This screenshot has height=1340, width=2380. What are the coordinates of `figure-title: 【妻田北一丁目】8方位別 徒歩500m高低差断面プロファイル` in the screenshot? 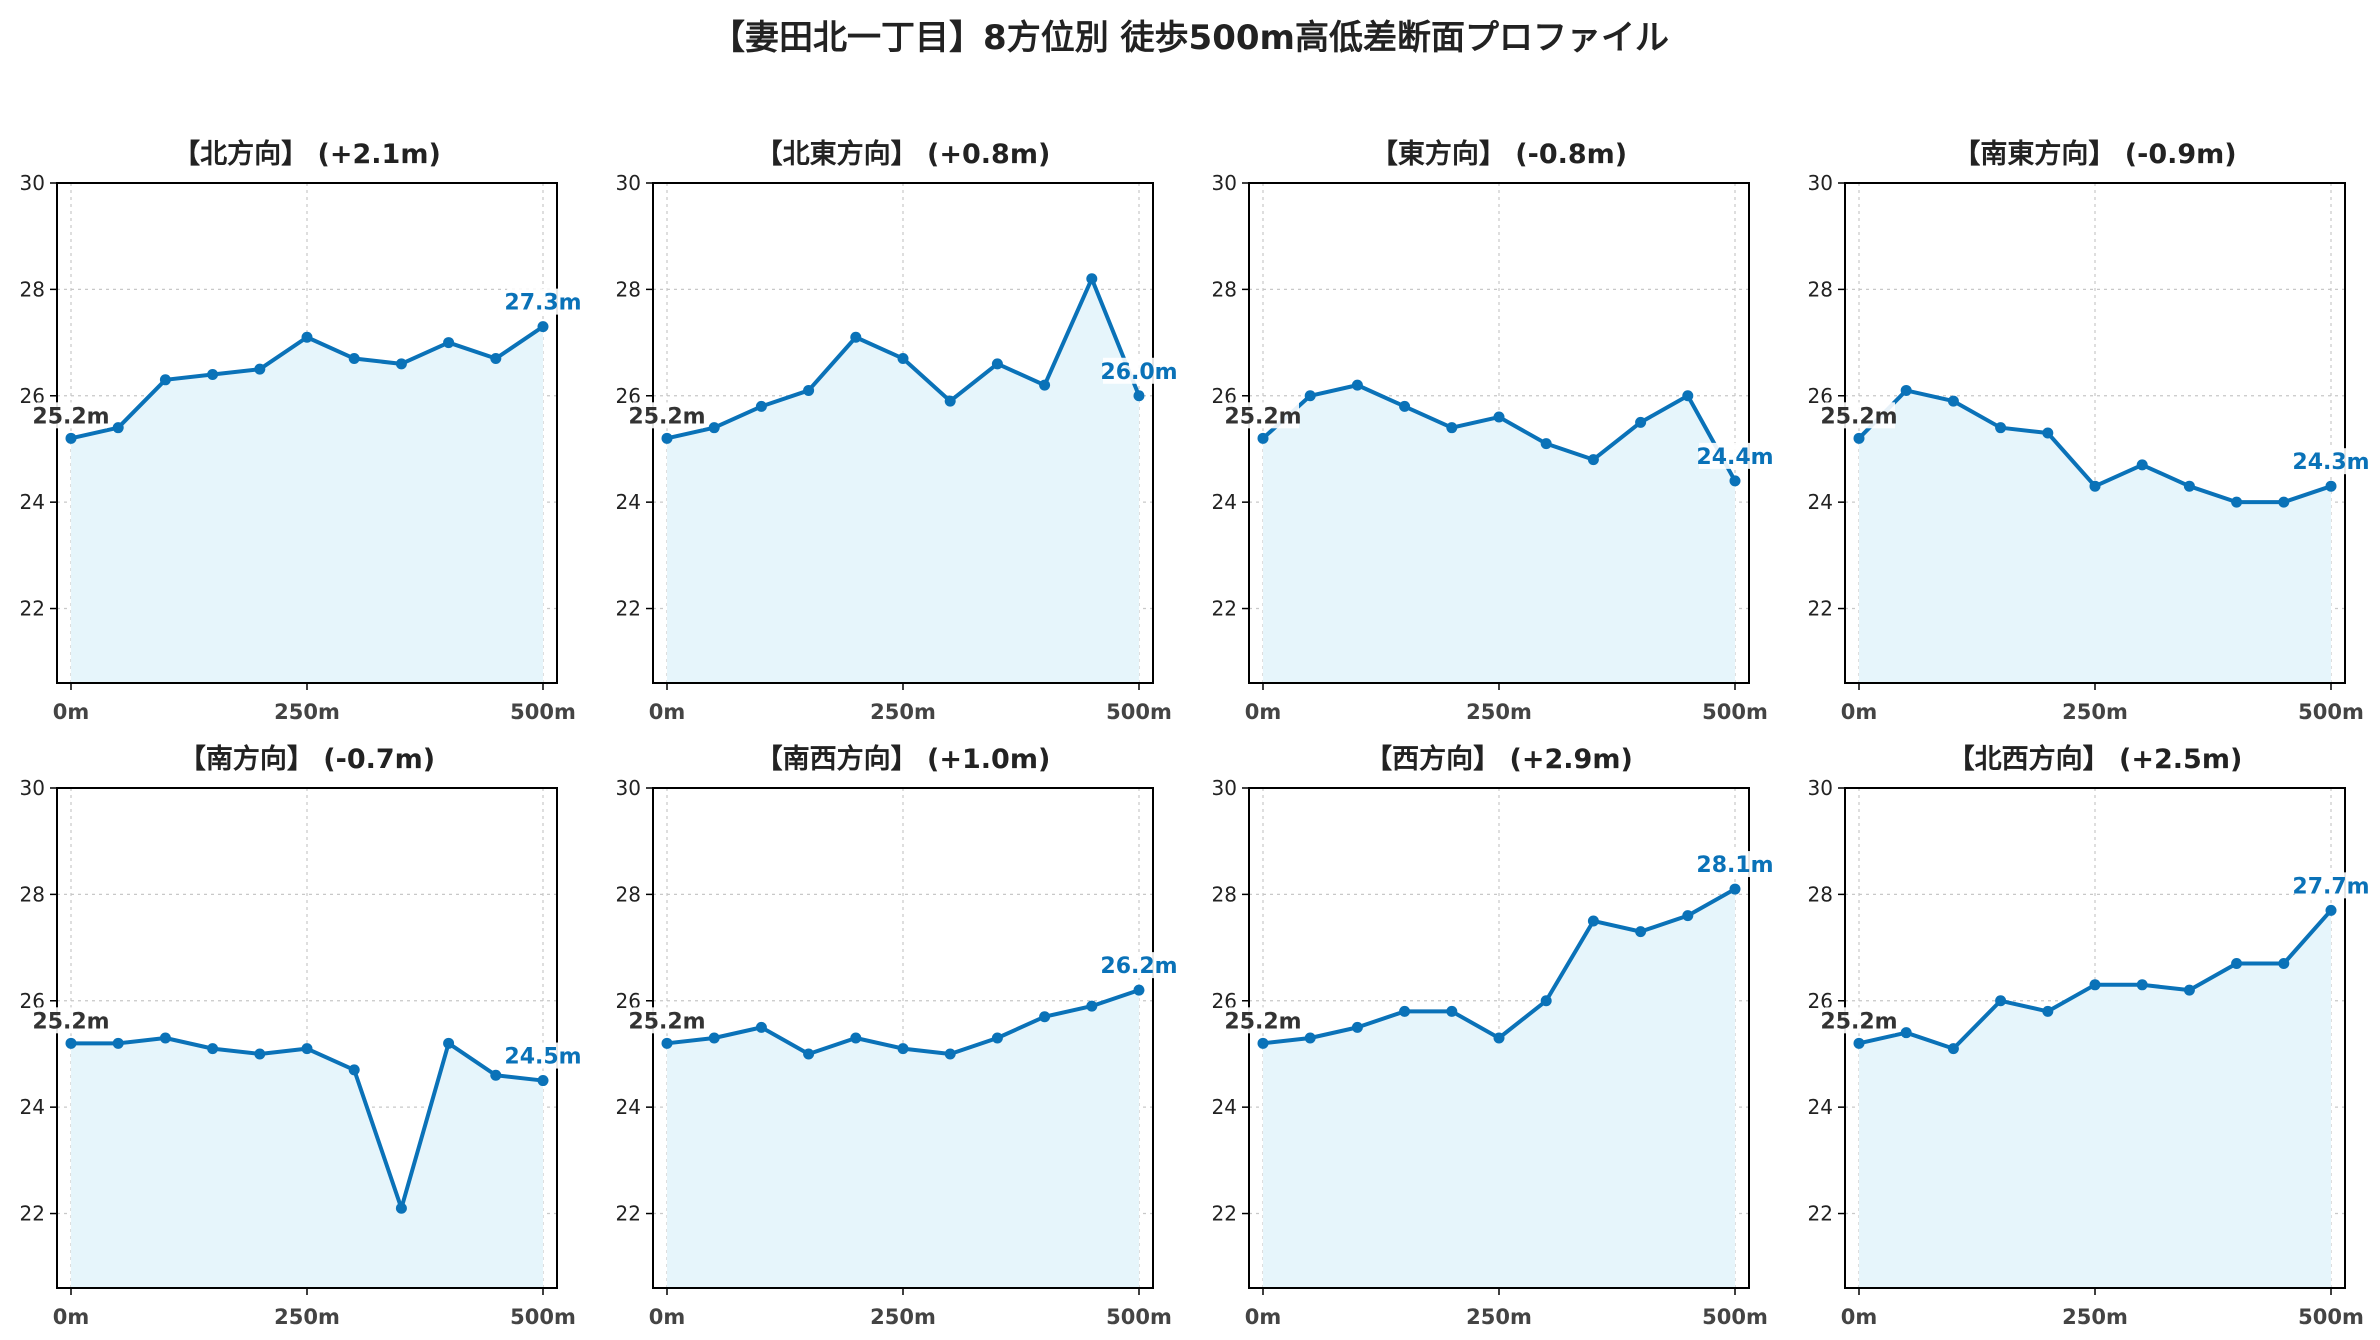 It's located at (1190, 38).